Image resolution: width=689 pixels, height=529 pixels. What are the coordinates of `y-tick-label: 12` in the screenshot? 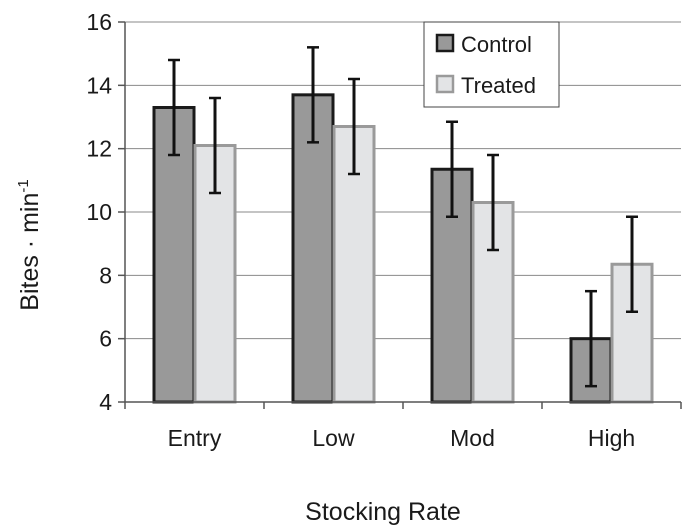 It's located at (99, 149).